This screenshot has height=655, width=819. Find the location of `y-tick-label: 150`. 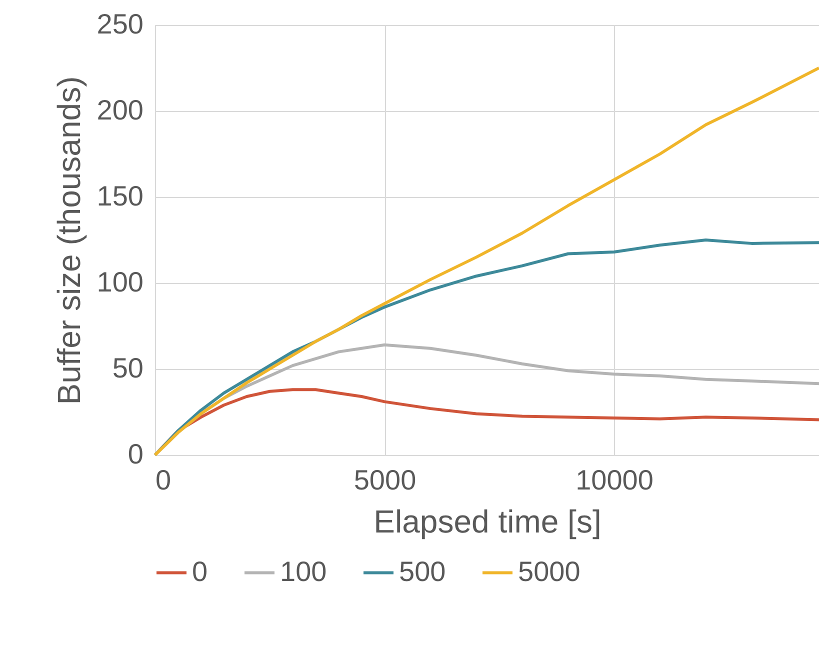

y-tick-label: 150 is located at coordinates (120, 196).